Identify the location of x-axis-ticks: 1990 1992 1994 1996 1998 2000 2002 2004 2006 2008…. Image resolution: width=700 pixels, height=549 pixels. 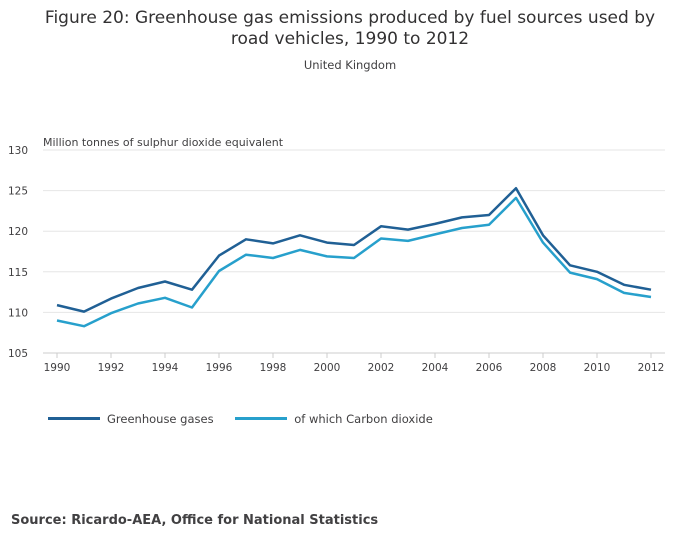
(354, 363).